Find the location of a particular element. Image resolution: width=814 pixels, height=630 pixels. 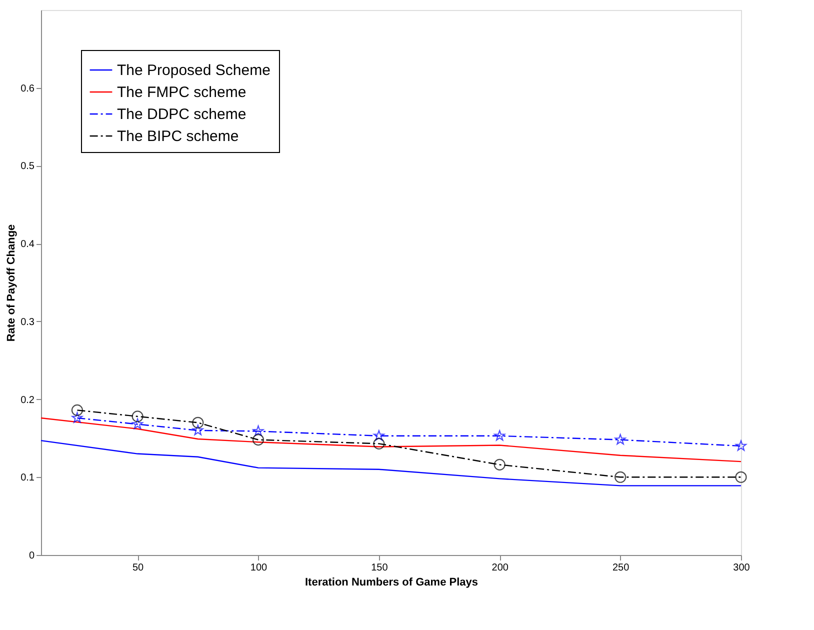

x-tick-label: 250 is located at coordinates (621, 568).